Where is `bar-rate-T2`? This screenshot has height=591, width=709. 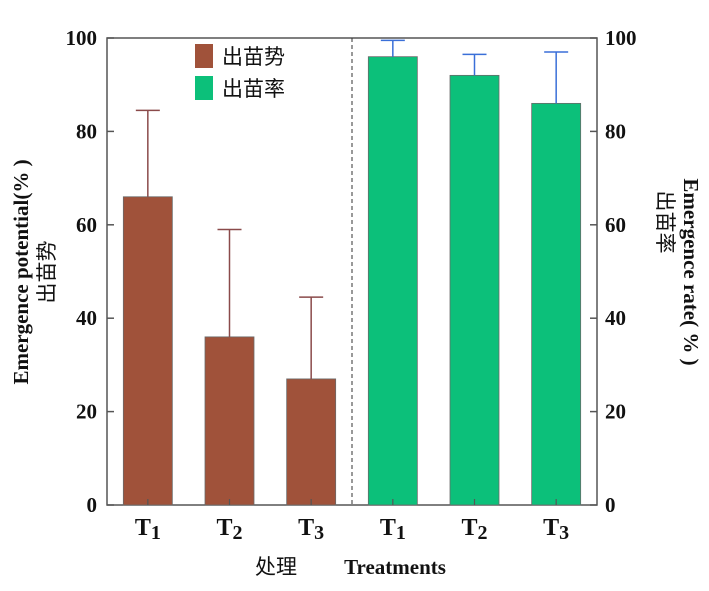 bar-rate-T2 is located at coordinates (474, 290).